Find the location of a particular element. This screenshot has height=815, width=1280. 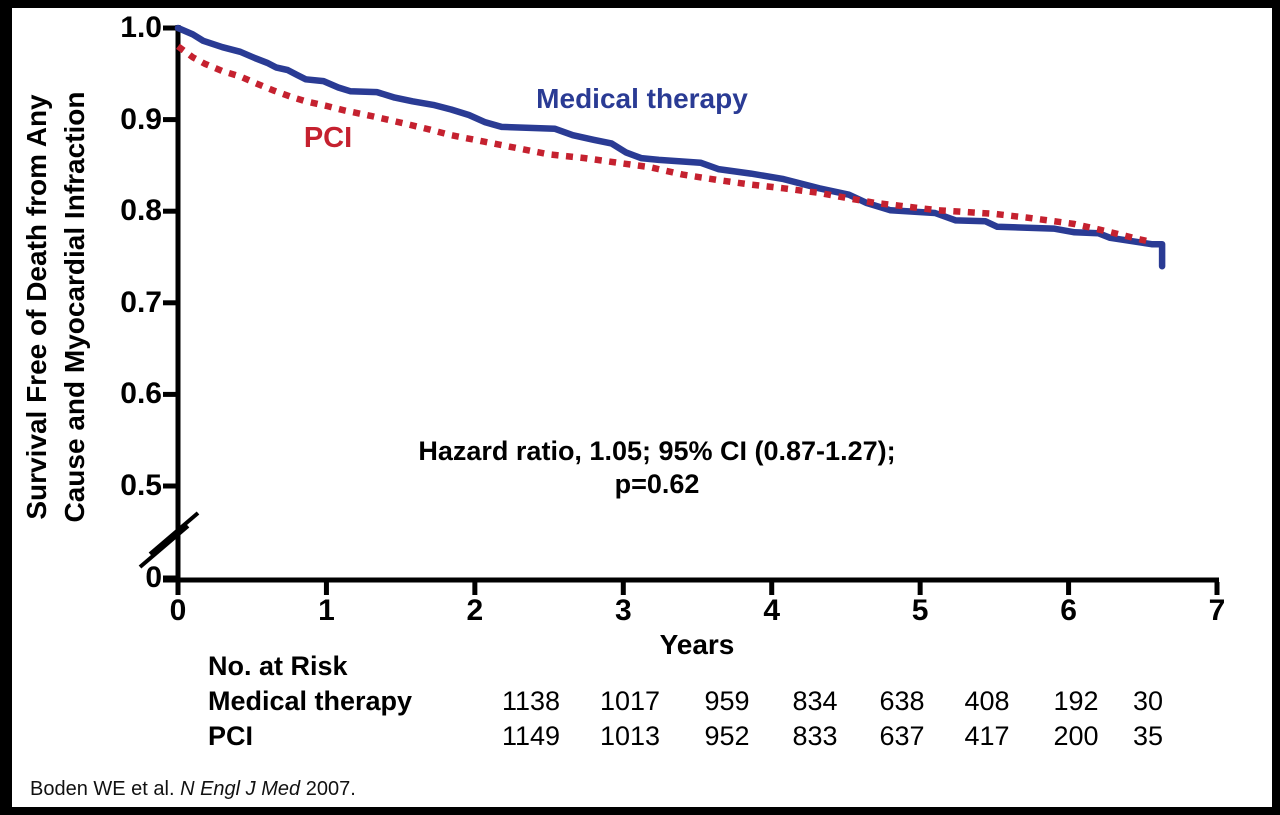

risk-value-medical-yr5: 408 is located at coordinates (987, 701).